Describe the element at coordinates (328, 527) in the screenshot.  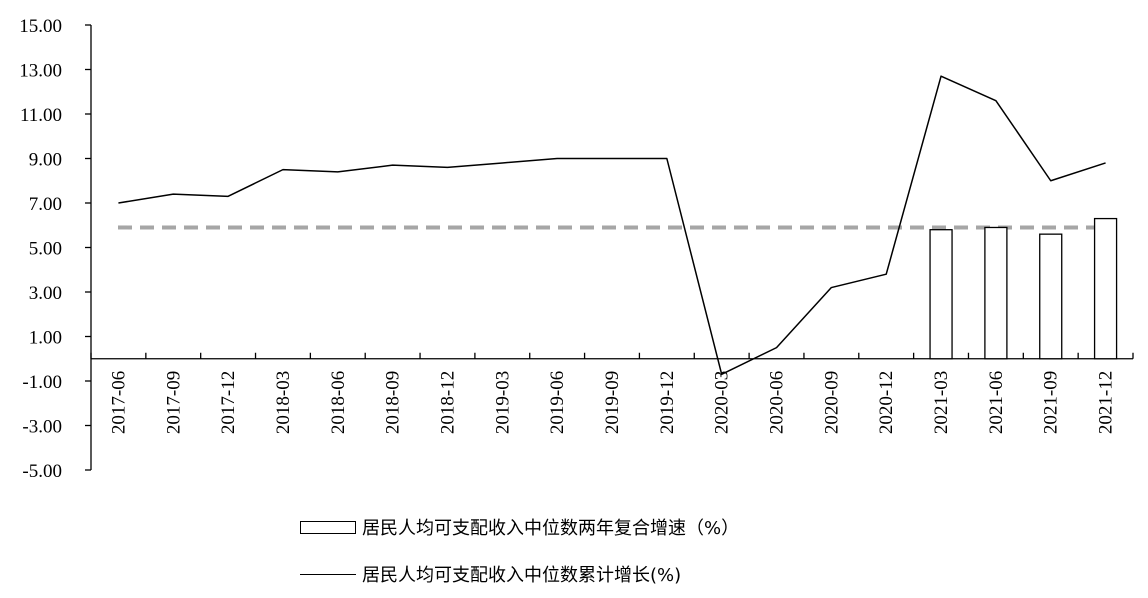
I see `legend-bar-swatch` at that location.